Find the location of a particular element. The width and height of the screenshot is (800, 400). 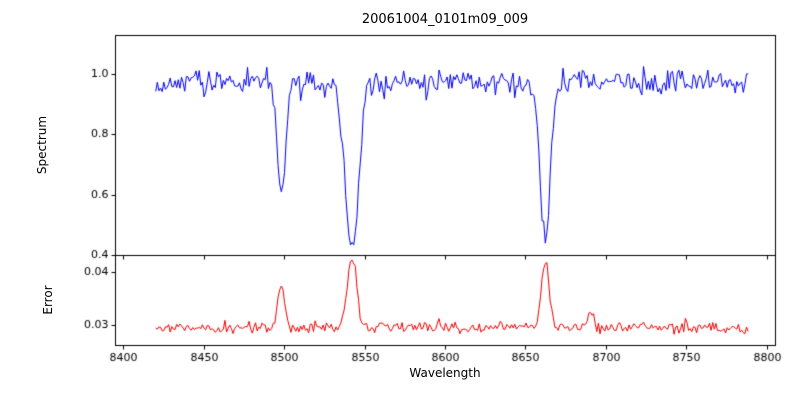

plot-title: 20061004_0101m09_009 is located at coordinates (445, 19).